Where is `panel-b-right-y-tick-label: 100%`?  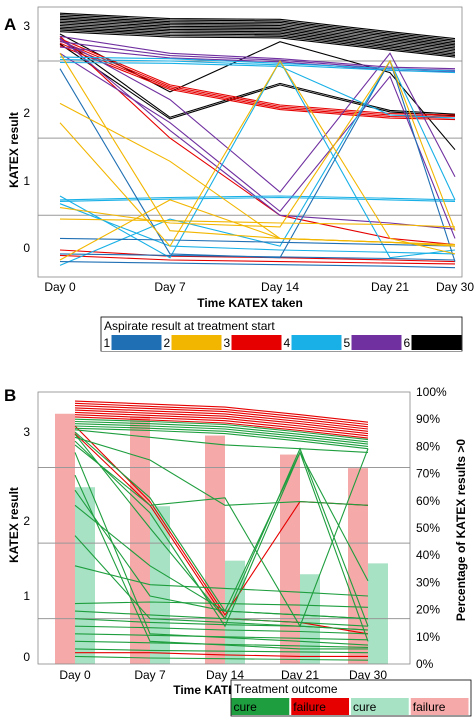 panel-b-right-y-tick-label: 100% is located at coordinates (431, 392).